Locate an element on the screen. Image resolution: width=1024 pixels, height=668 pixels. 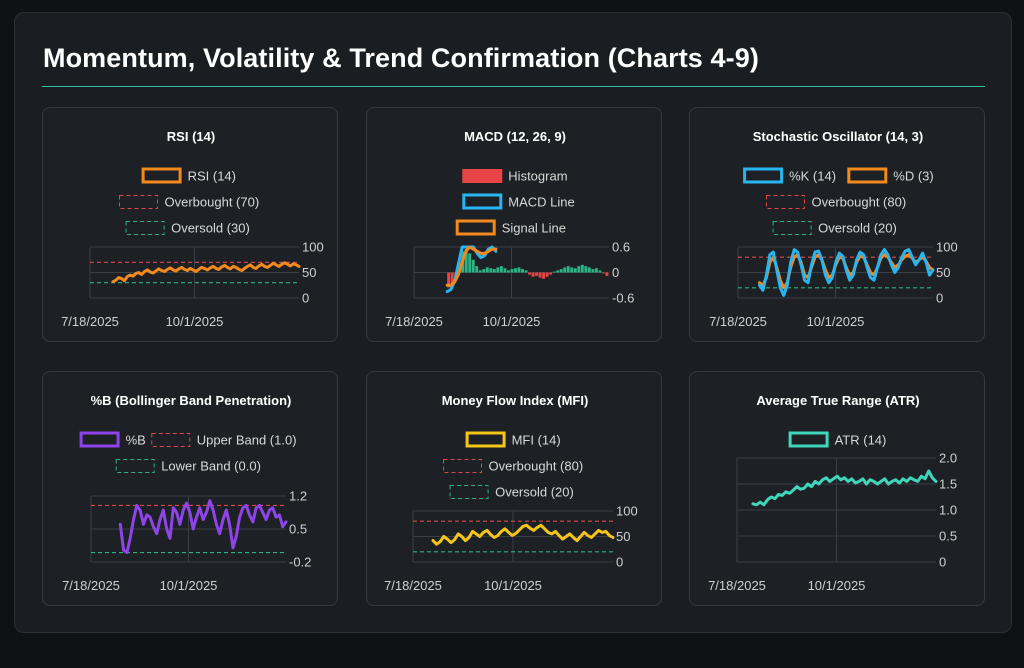
atr-legend-item: ATR (14) is located at coordinates (837, 439).